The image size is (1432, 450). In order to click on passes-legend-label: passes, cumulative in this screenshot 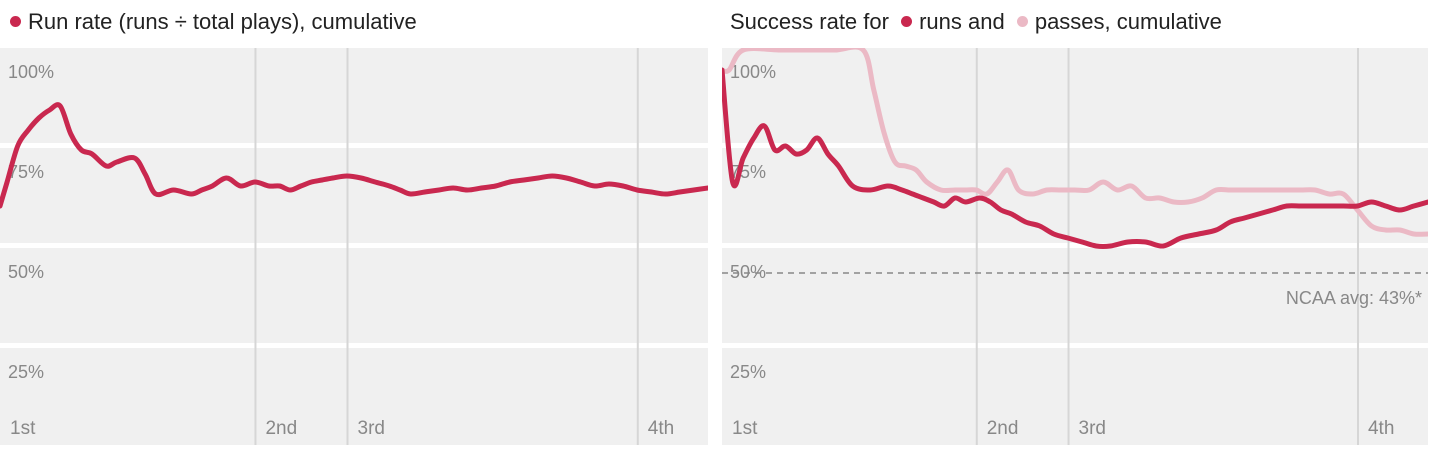, I will do `click(1128, 22)`.